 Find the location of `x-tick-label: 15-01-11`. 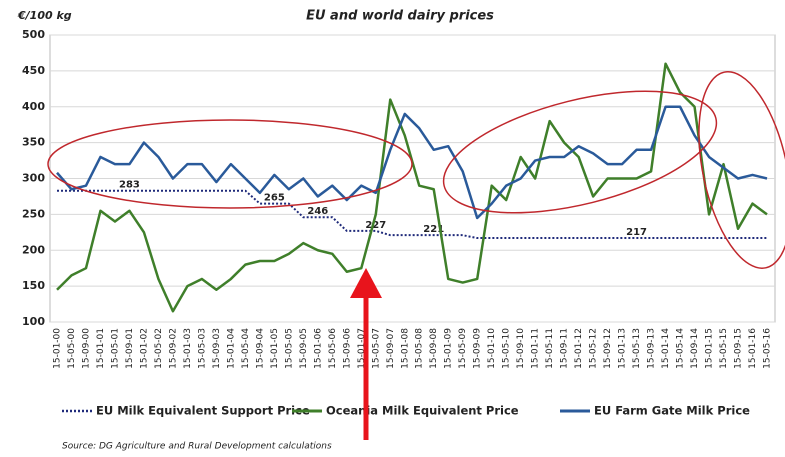

x-tick-label: 15-01-11 is located at coordinates (536, 348).